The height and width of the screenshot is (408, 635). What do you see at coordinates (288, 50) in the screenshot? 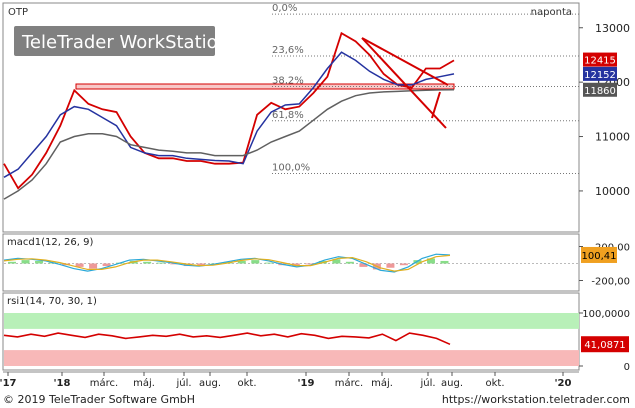
I see `fib-label: 23,6%` at bounding box center [288, 50].